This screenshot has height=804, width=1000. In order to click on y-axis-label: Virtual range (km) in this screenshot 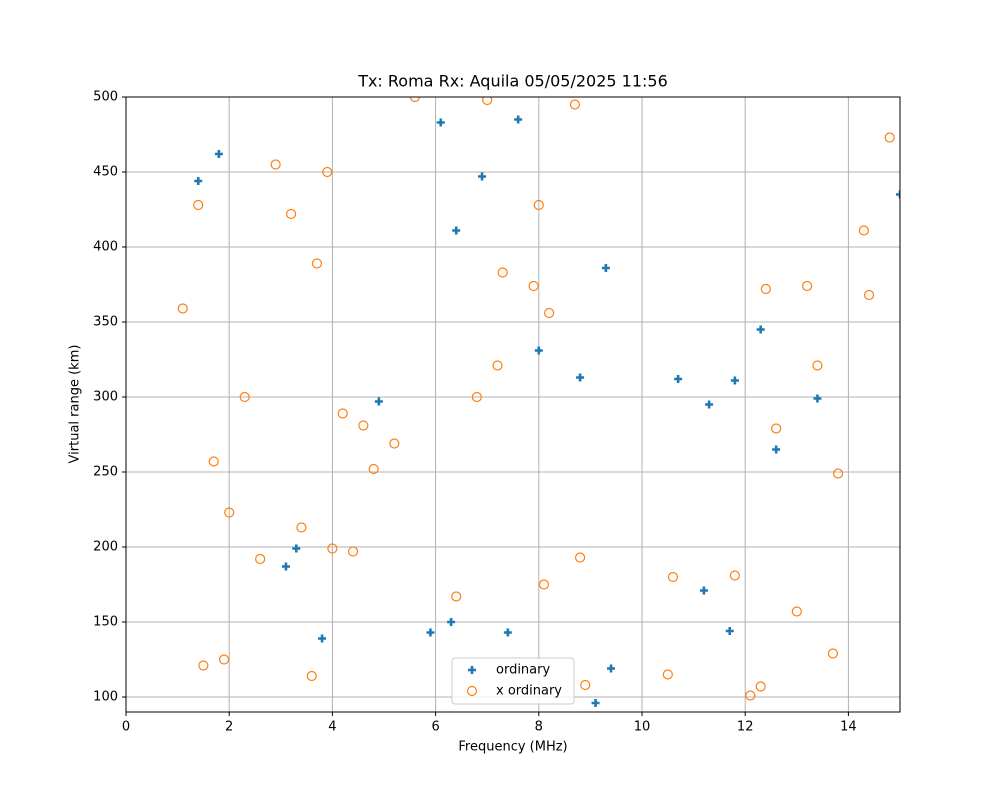, I will do `click(75, 404)`.